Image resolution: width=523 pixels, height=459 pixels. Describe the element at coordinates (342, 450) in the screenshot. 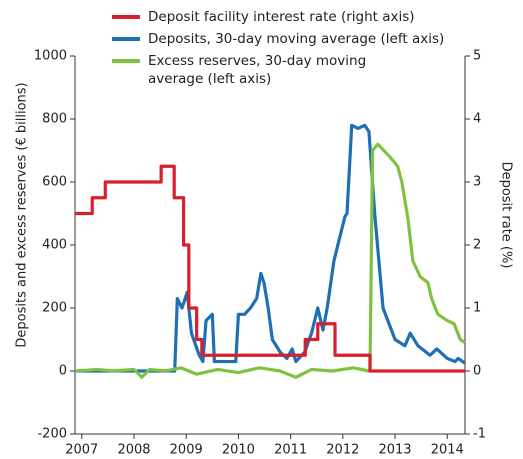

I see `x-tick-label: 2012` at that location.